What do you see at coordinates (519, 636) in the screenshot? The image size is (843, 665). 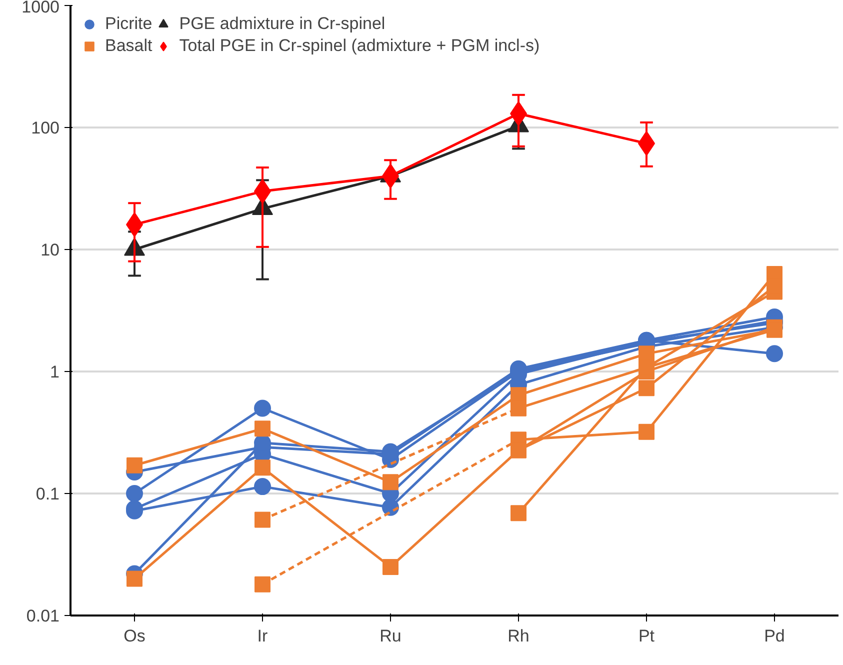 I see `x-tick-label: Rh` at bounding box center [519, 636].